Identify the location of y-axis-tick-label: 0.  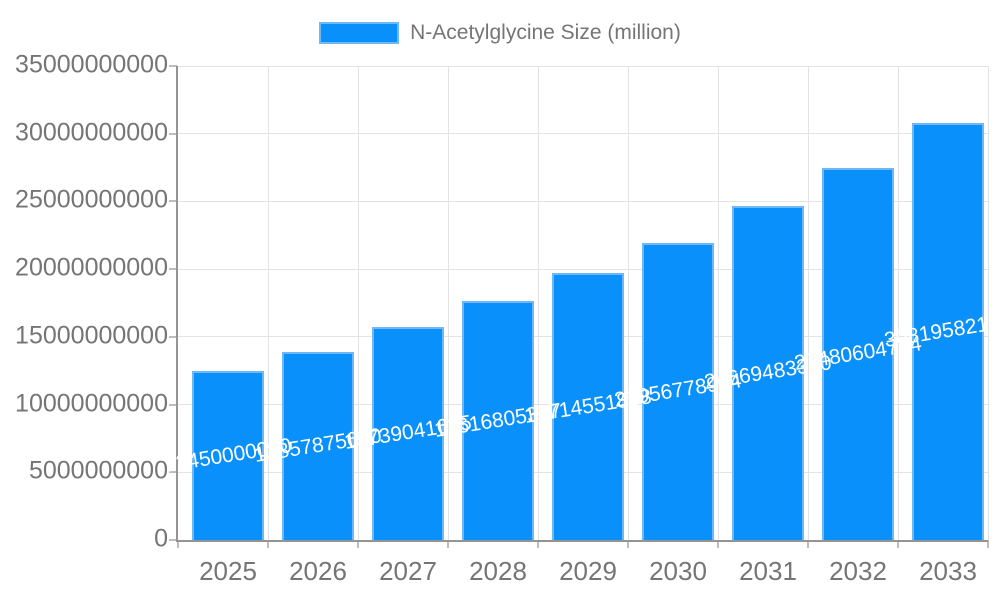
(161, 538).